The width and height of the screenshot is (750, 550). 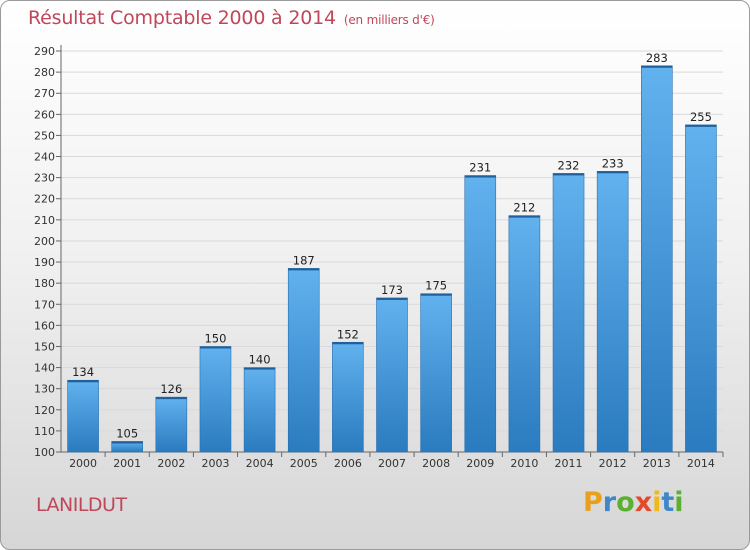 What do you see at coordinates (182, 18) in the screenshot?
I see `chart-title-text: Résultat Comptable 2000 à 2014` at bounding box center [182, 18].